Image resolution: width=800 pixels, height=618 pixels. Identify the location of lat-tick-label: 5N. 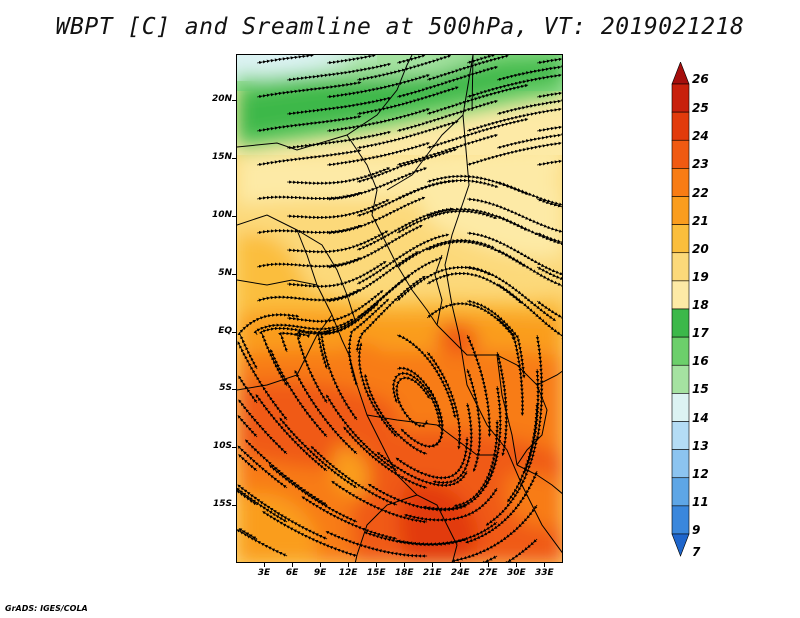
(225, 272).